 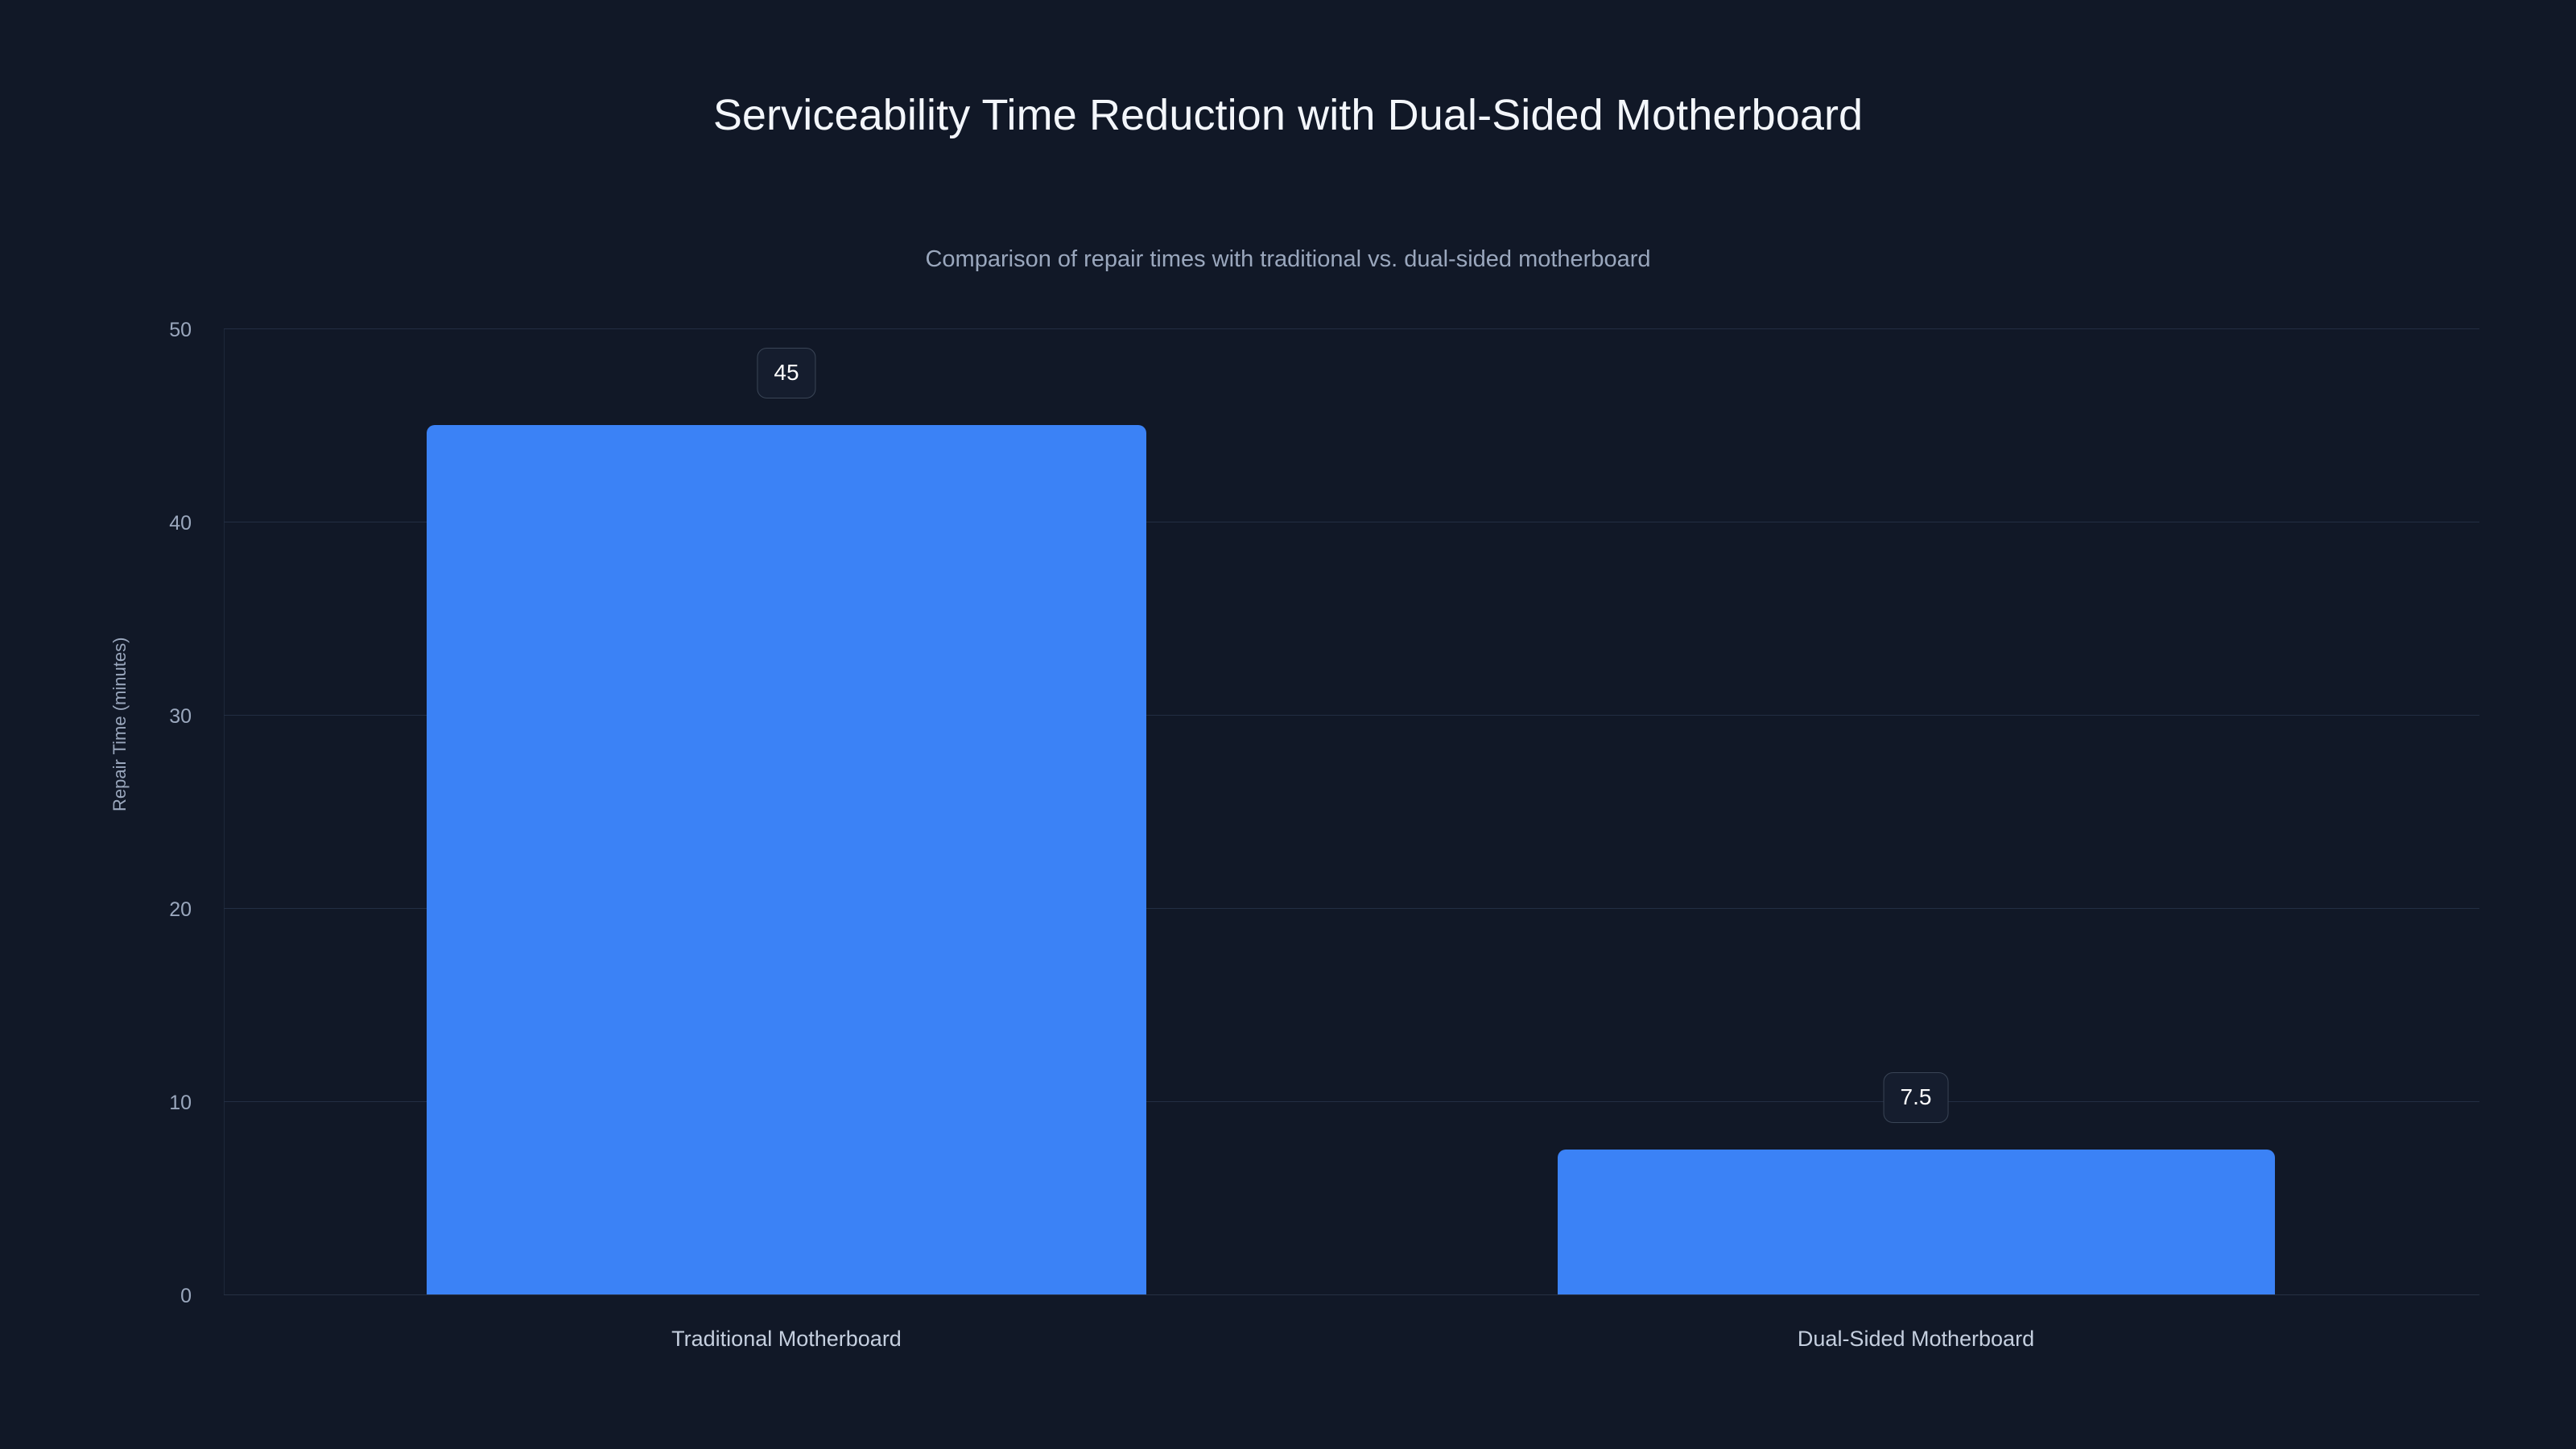 I want to click on y-tick-label-30: 30, so click(x=180, y=716).